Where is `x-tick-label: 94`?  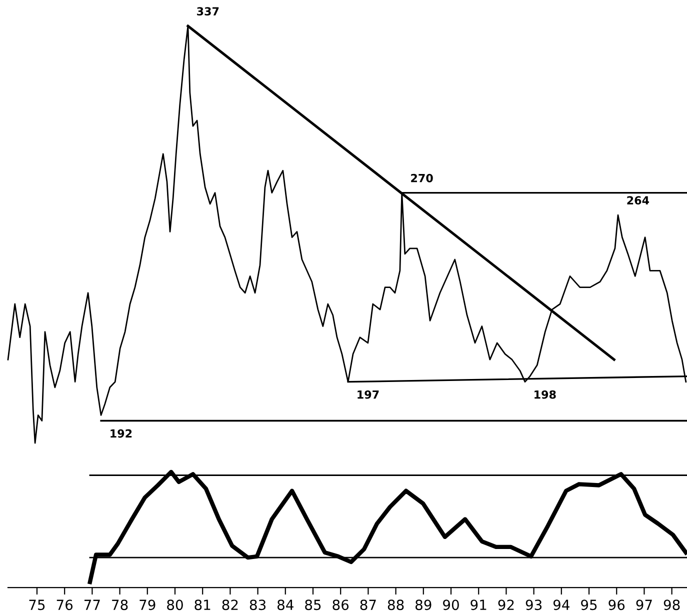
x-tick-label: 94 is located at coordinates (561, 605).